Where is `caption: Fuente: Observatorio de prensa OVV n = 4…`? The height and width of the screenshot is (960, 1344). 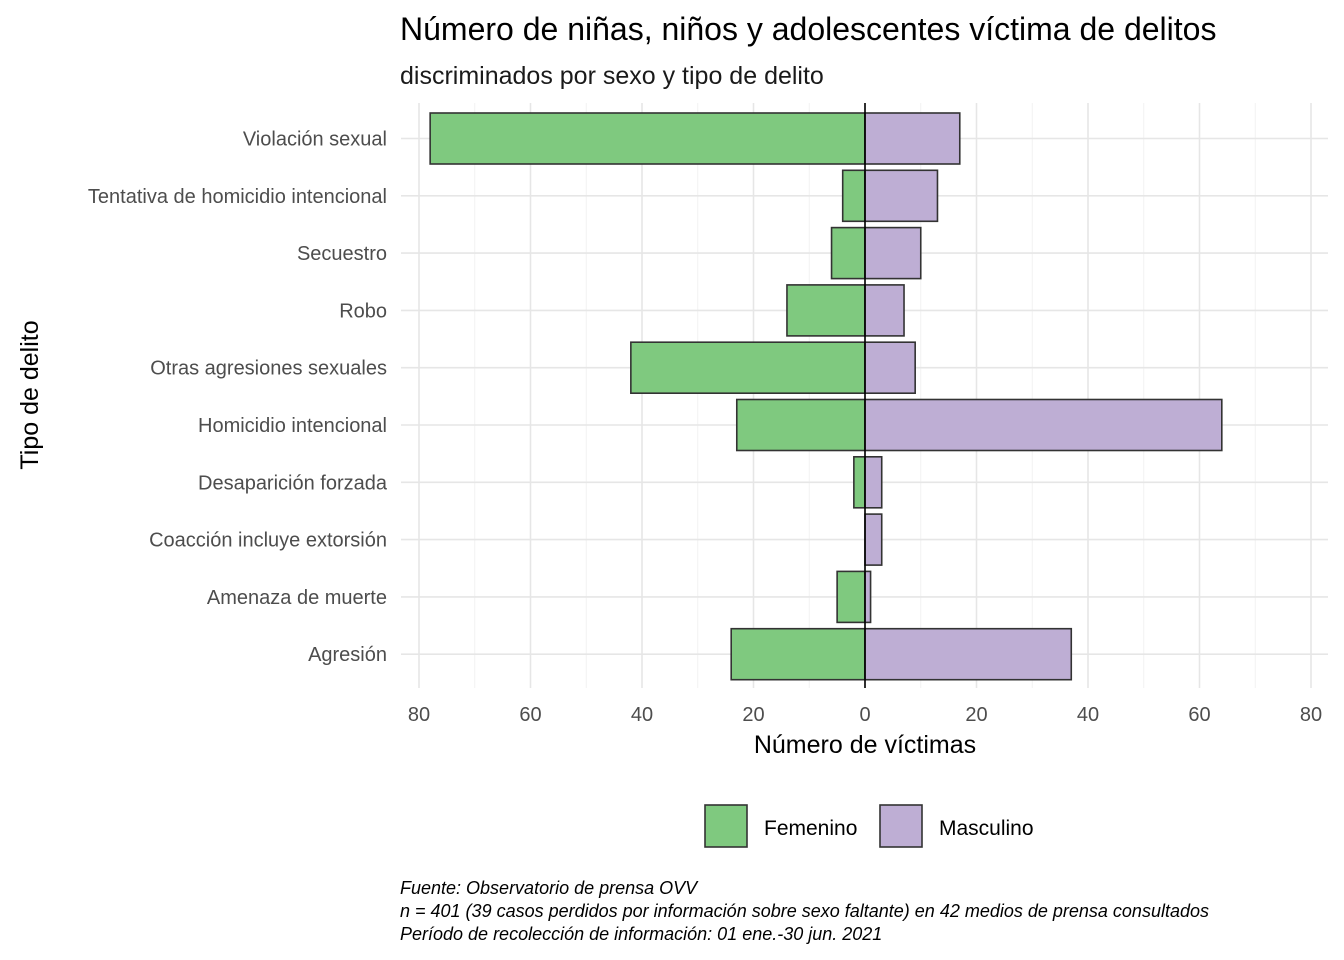
caption: Fuente: Observatorio de prensa OVV n = 4… is located at coordinates (804, 911).